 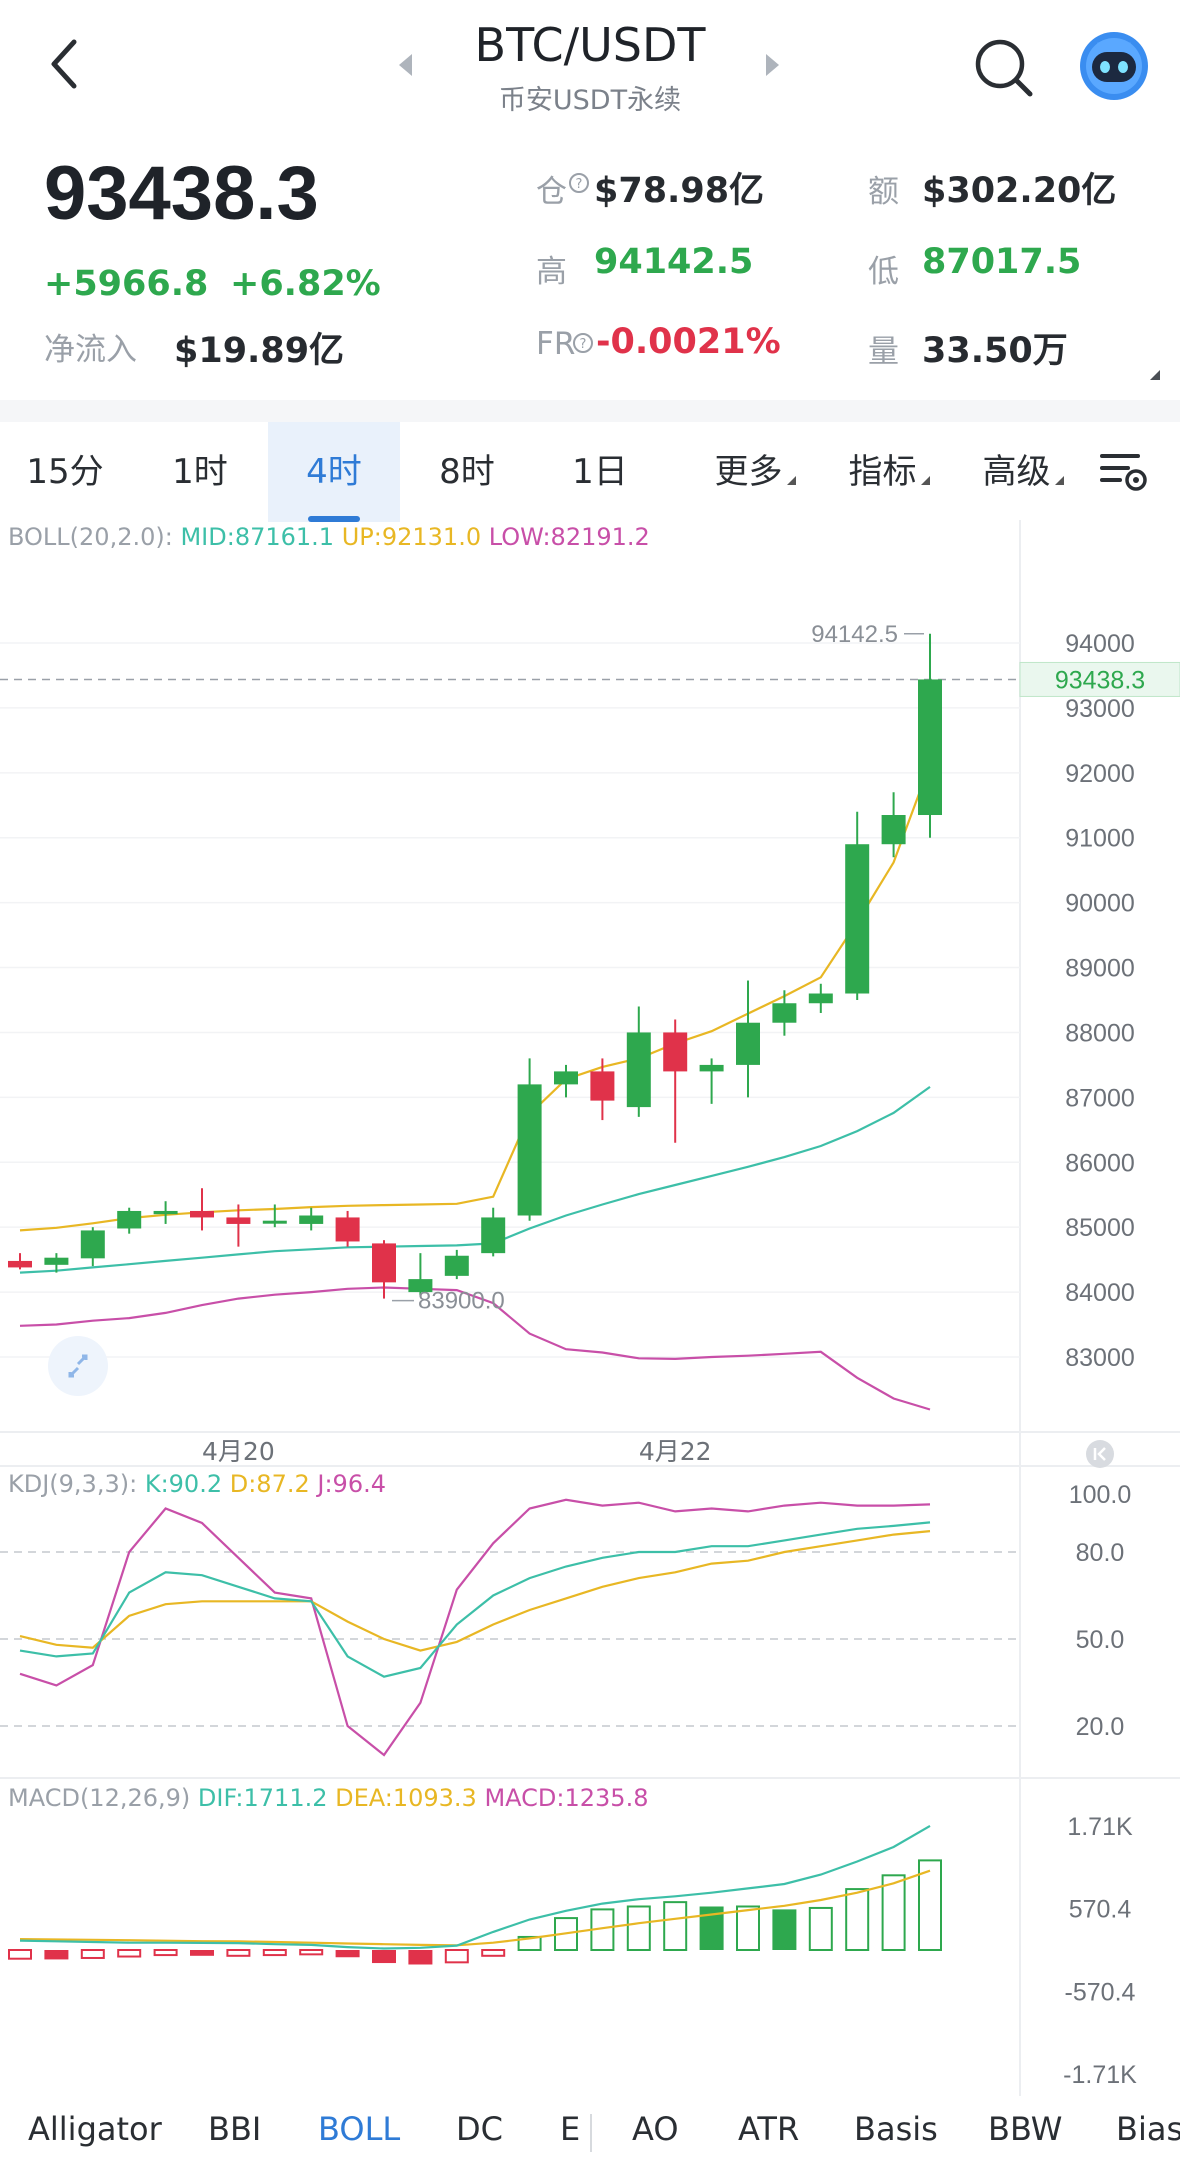 What do you see at coordinates (1100, 839) in the screenshot?
I see `price-tick-label: 91000` at bounding box center [1100, 839].